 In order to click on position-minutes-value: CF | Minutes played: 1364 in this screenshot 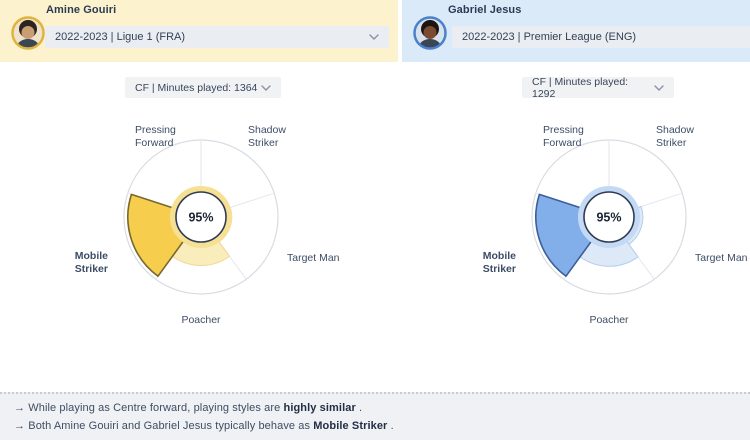, I will do `click(196, 87)`.